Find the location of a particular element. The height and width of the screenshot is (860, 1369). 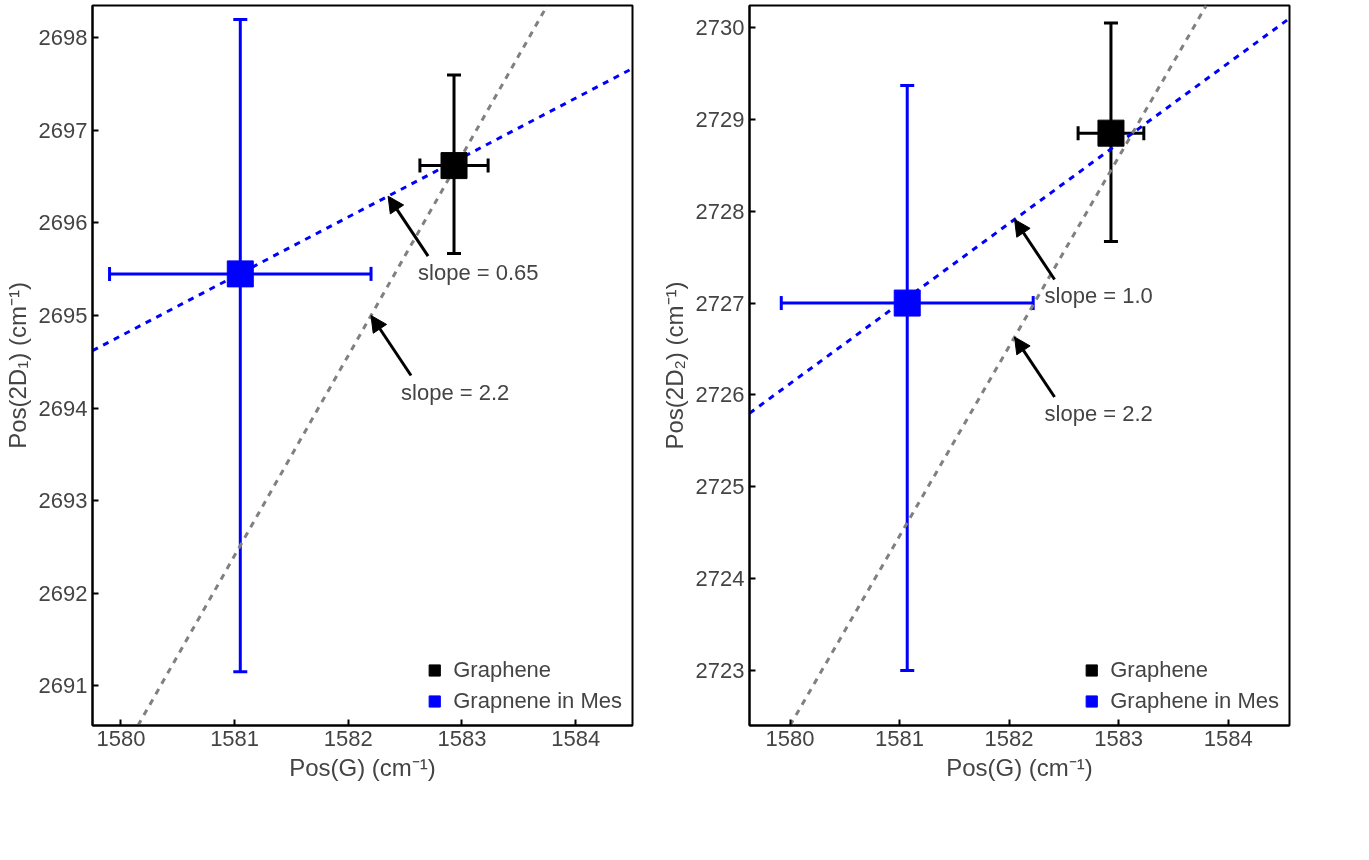

y-tick-label: 2730 is located at coordinates (720, 28).